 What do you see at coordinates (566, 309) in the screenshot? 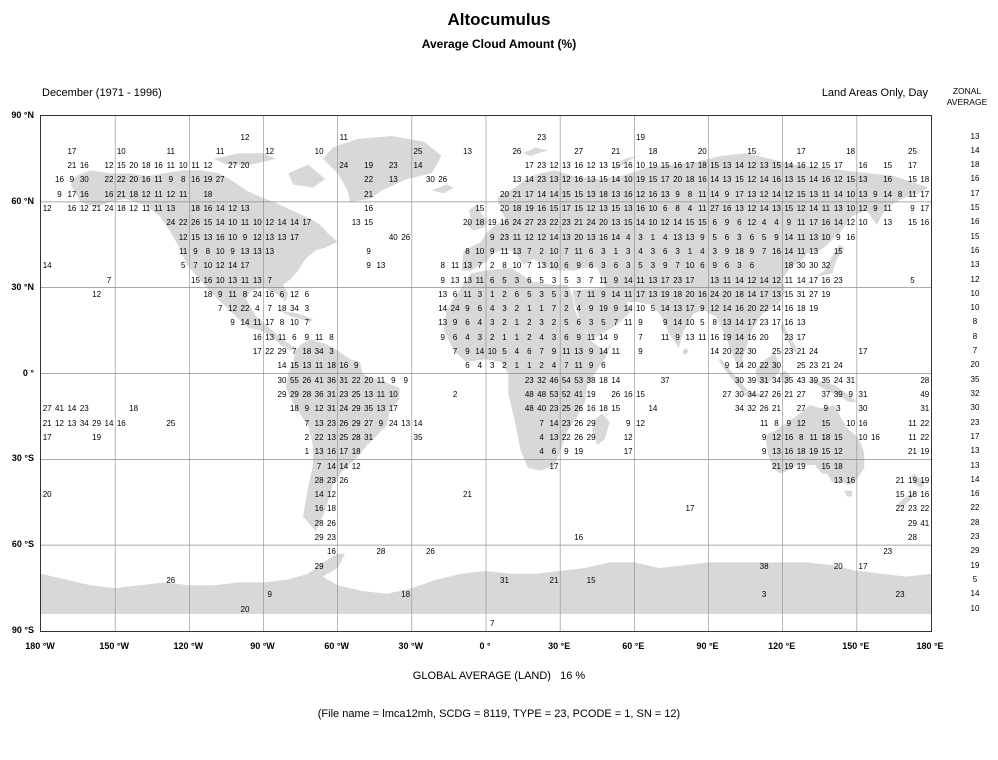
I see `grid-value: 2` at bounding box center [566, 309].